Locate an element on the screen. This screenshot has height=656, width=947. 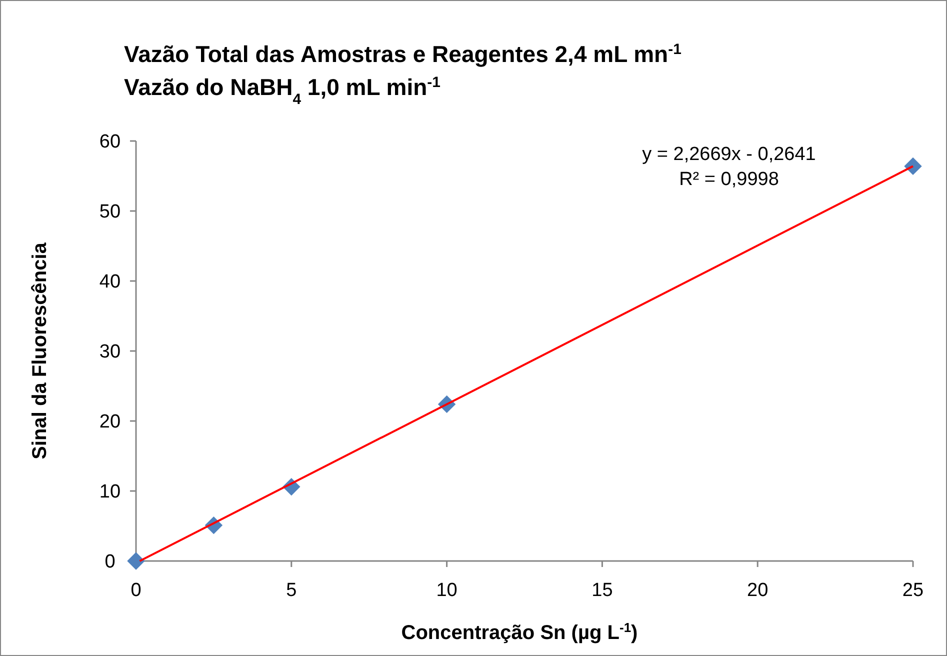
x-tick-label: 15 is located at coordinates (602, 590).